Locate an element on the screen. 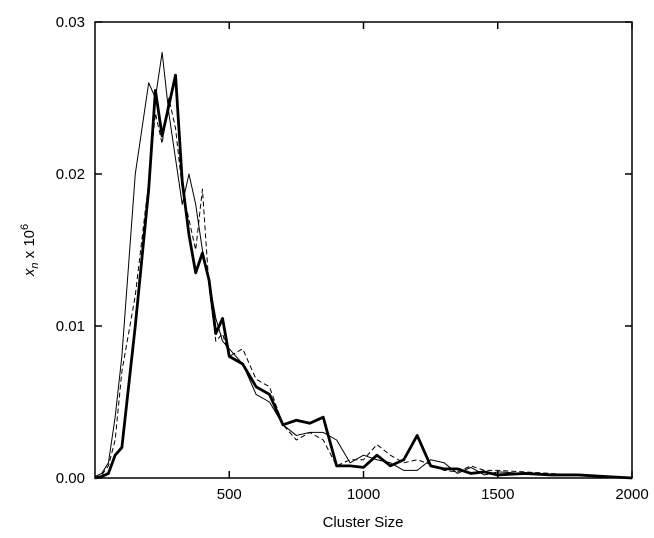 The width and height of the screenshot is (654, 538). x-axis-label: Cluster Size is located at coordinates (363, 522).